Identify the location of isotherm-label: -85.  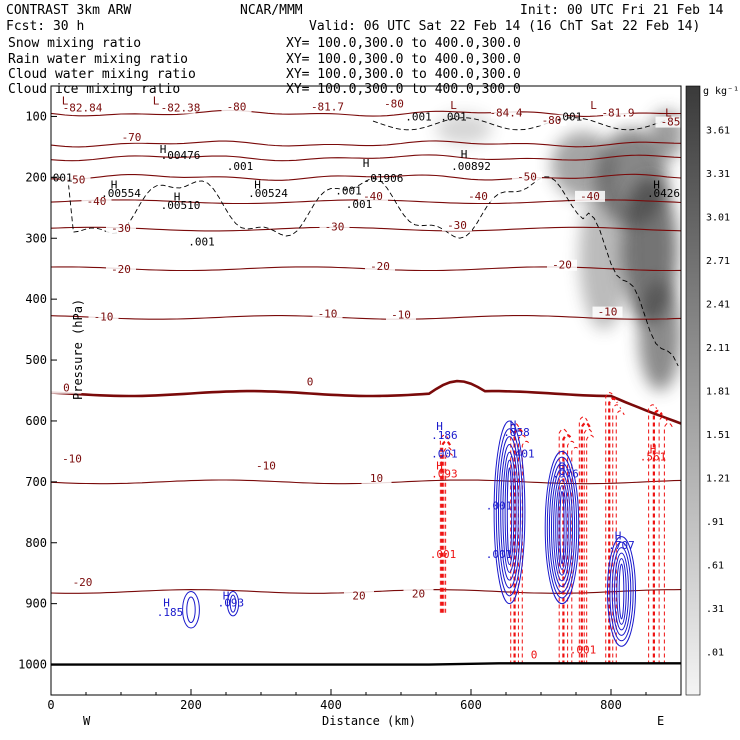
(671, 122).